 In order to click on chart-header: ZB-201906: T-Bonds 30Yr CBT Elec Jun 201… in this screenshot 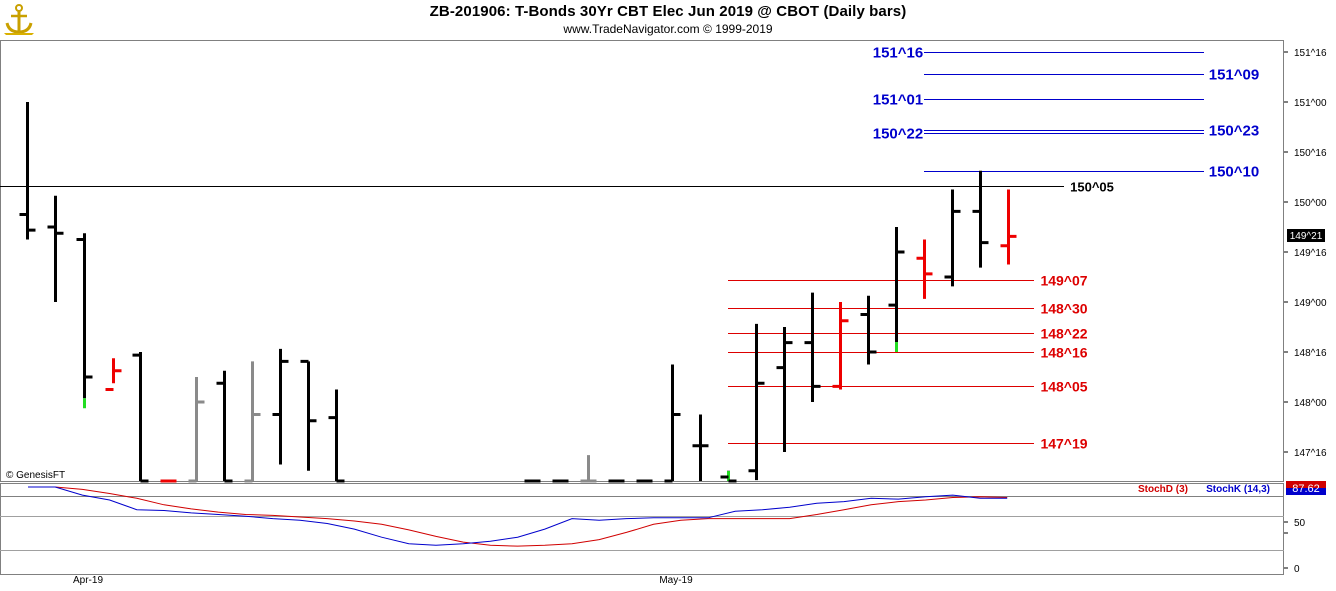, I will do `click(668, 20)`.